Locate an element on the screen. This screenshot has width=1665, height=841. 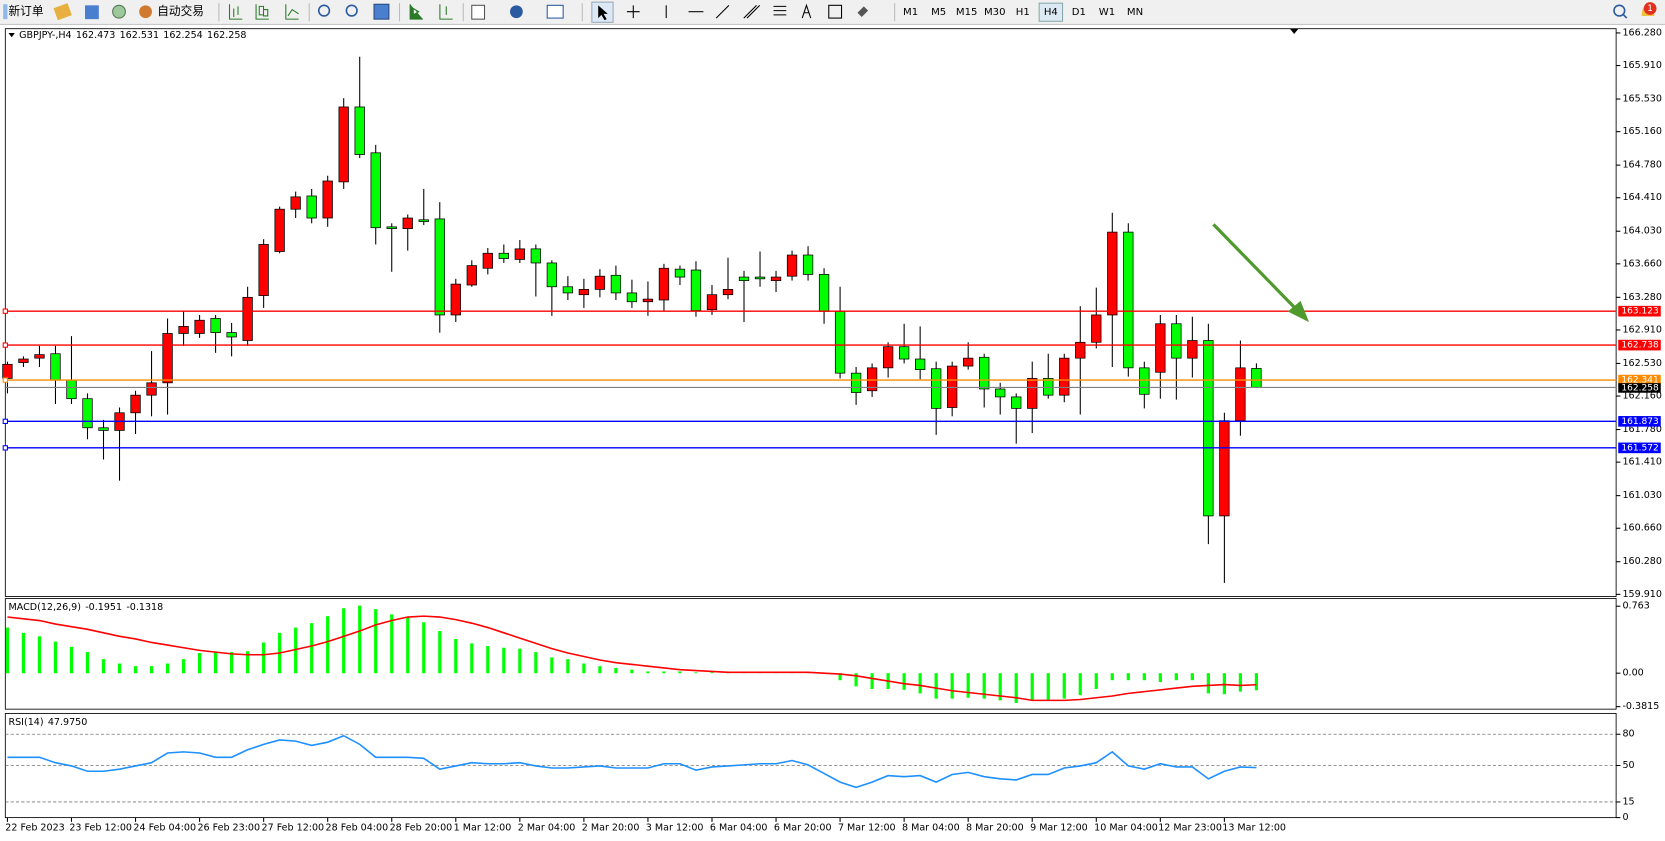
timeframe-button: M30 is located at coordinates (995, 12).